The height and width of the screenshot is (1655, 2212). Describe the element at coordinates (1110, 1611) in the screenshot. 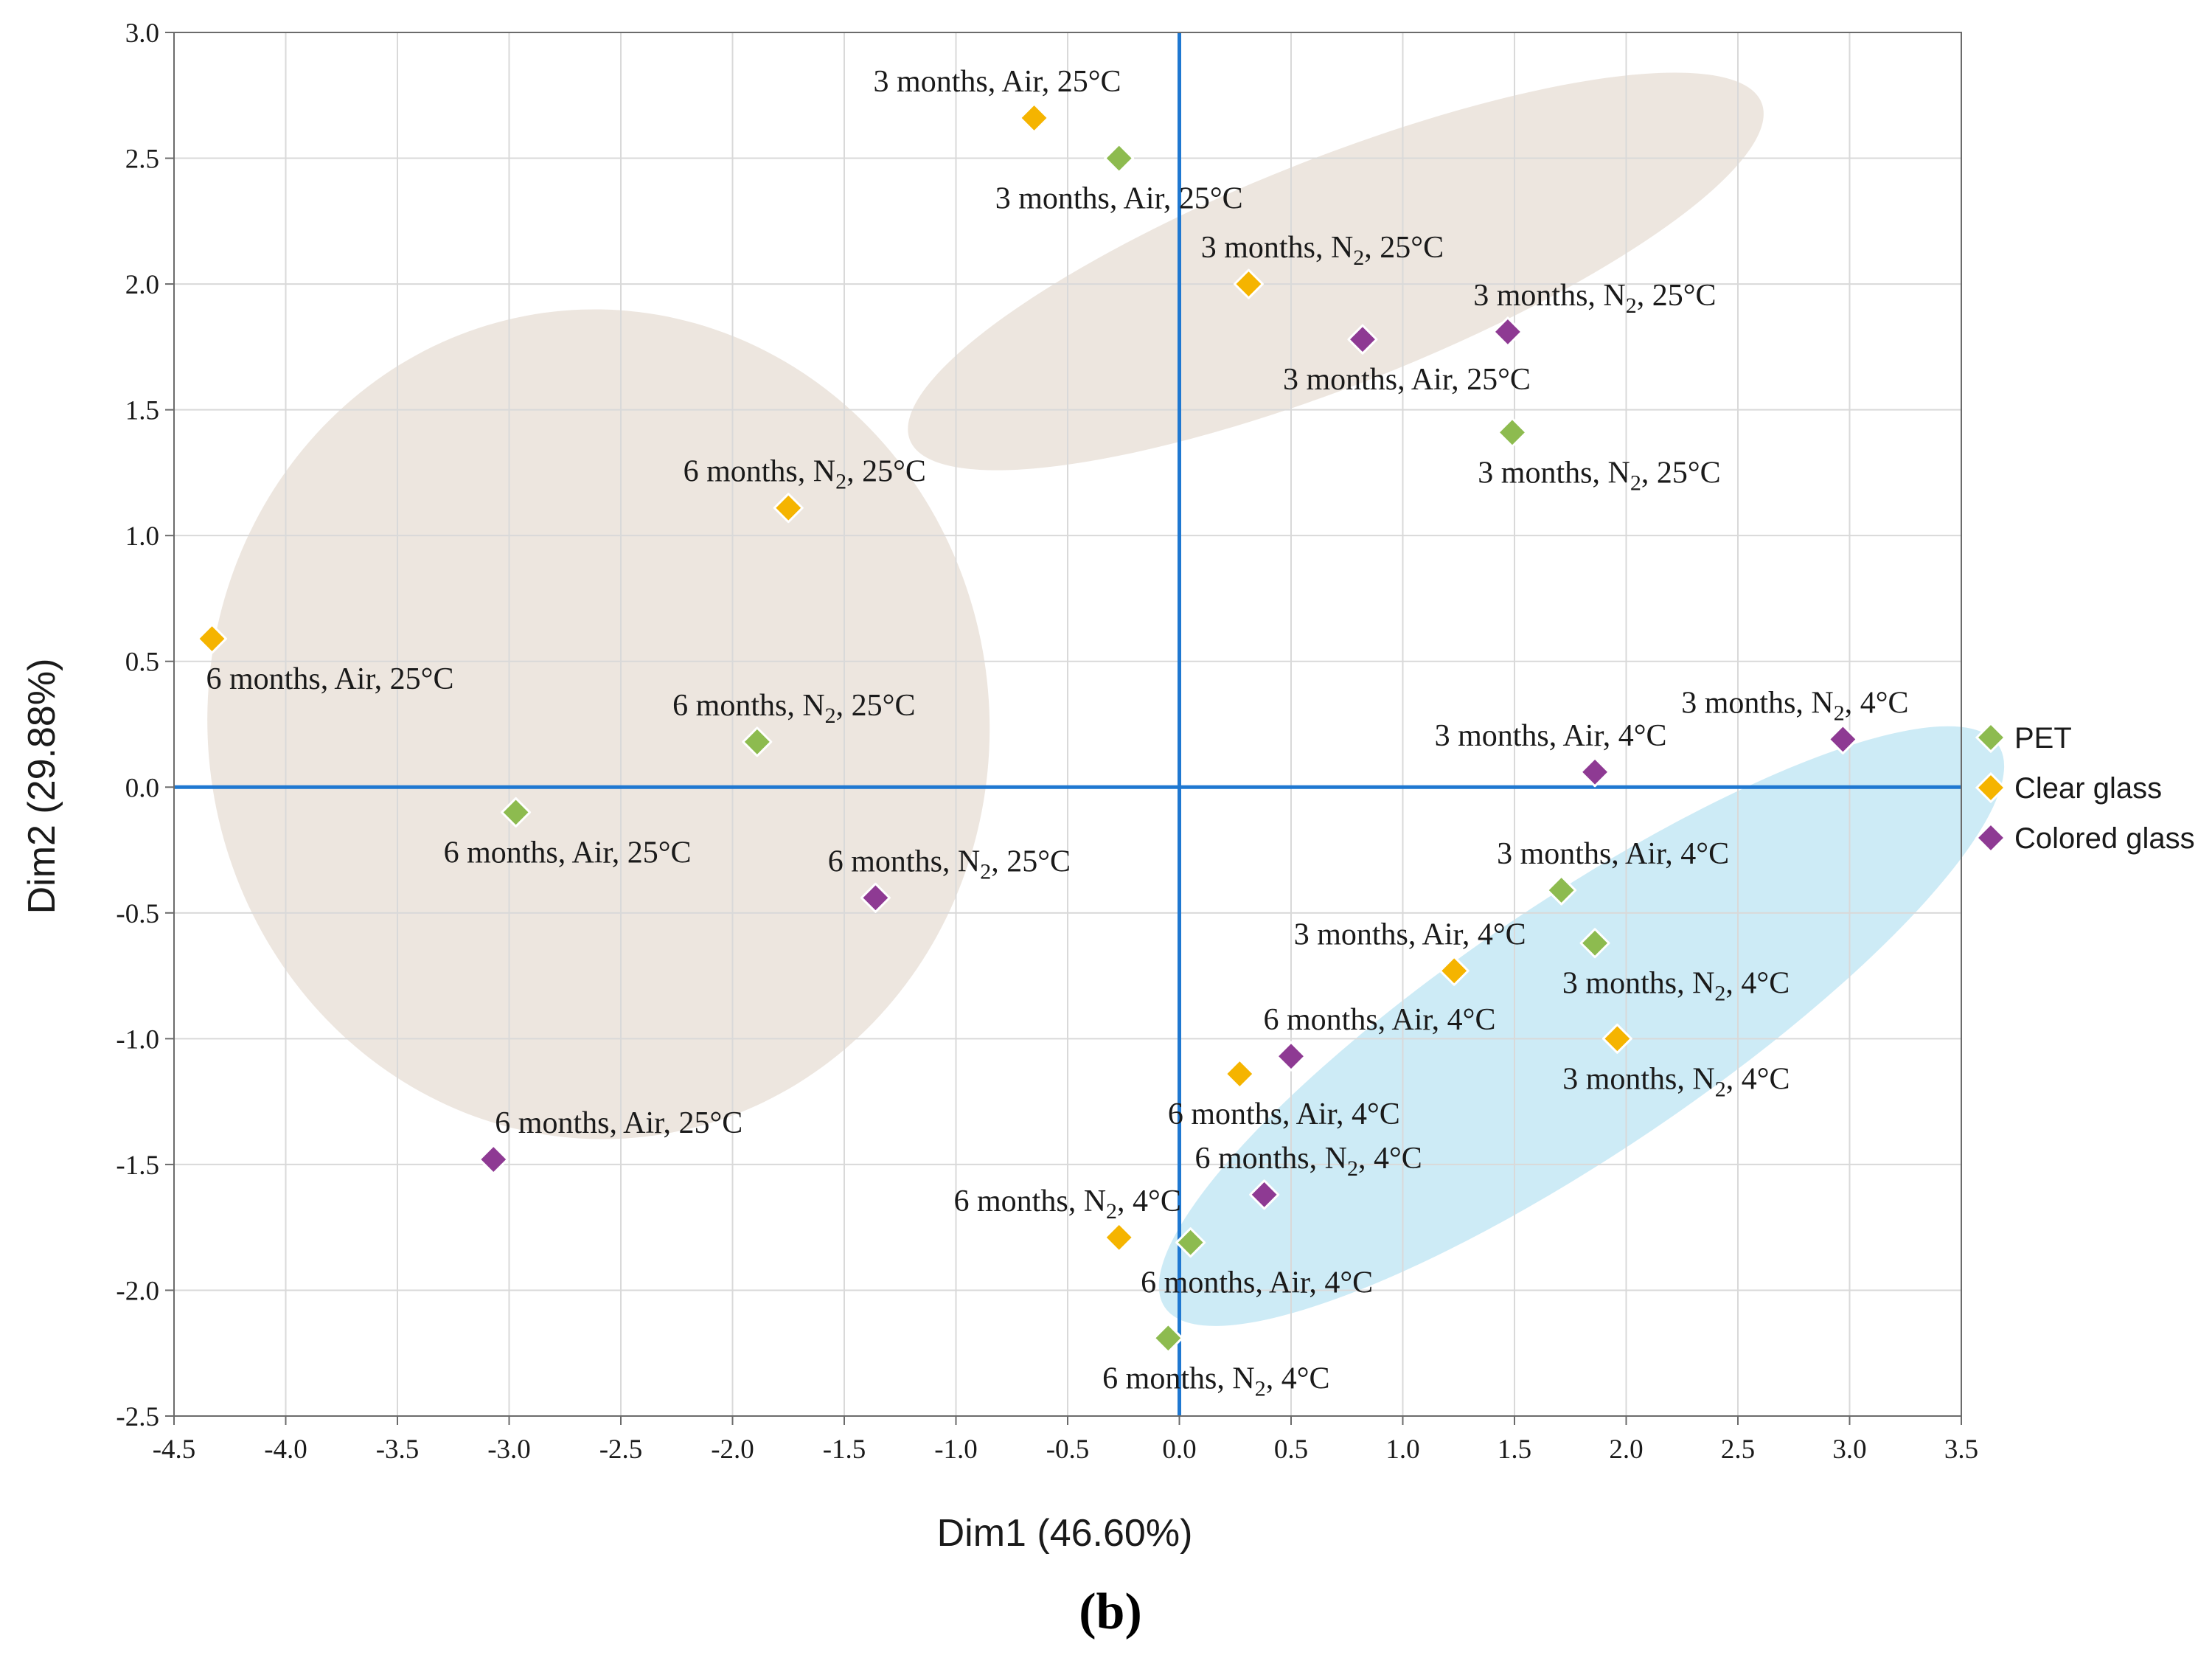

I see `figure-caption: (b)` at that location.